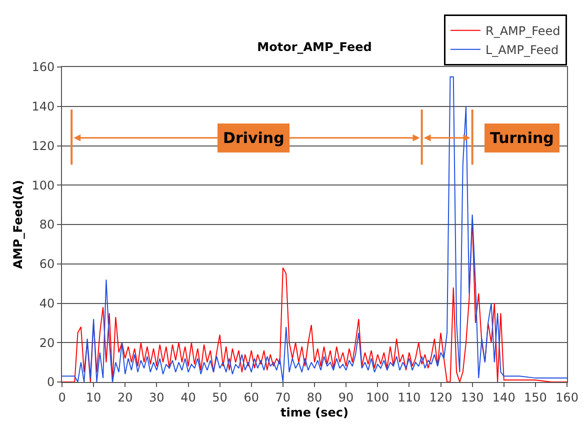  Describe the element at coordinates (472, 397) in the screenshot. I see `x-tick-label: 130` at that location.